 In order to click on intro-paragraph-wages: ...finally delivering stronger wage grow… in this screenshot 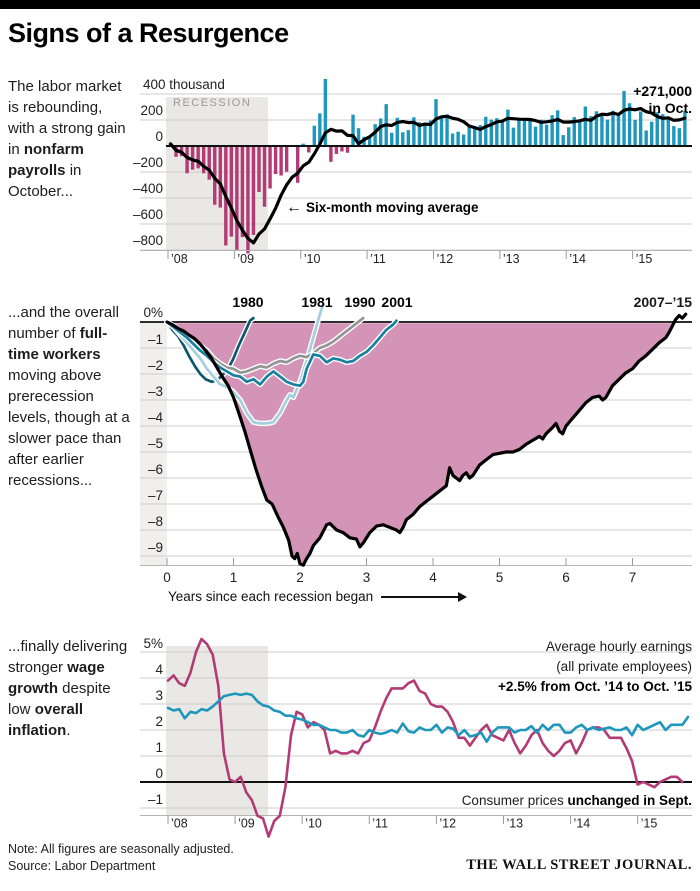, I will do `click(72, 688)`.